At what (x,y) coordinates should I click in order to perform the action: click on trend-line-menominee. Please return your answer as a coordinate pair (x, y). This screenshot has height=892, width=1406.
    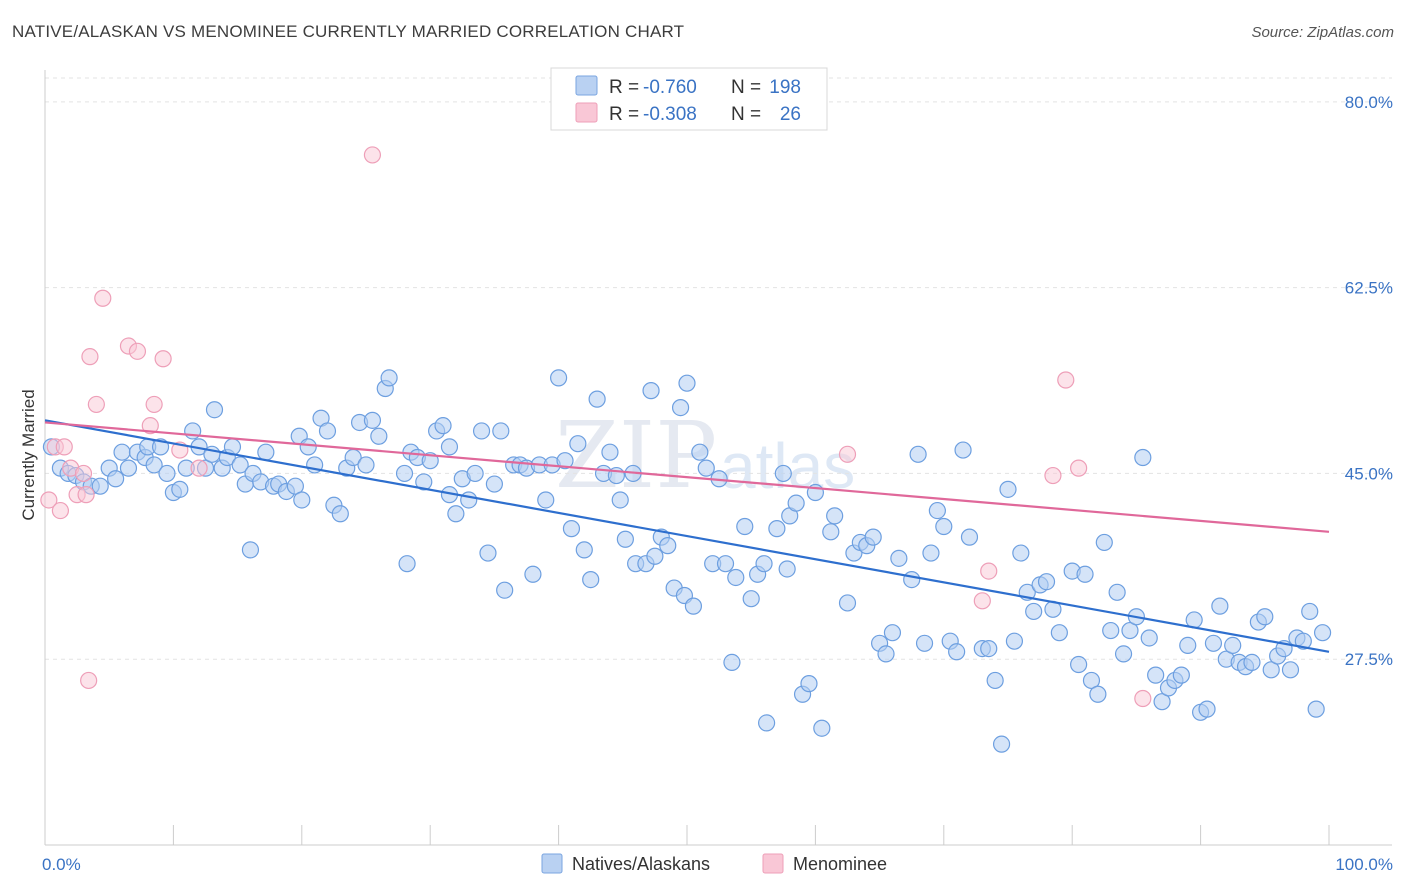
    Looking at the image, I should click on (687, 477).